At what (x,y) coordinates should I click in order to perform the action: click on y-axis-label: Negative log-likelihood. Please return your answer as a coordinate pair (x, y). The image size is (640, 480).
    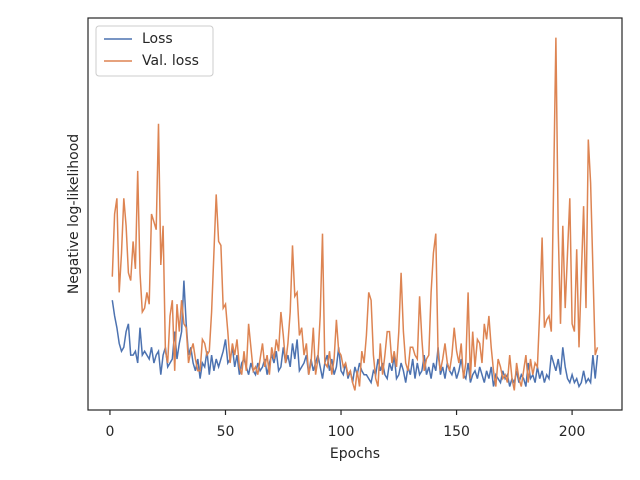
    Looking at the image, I should click on (74, 214).